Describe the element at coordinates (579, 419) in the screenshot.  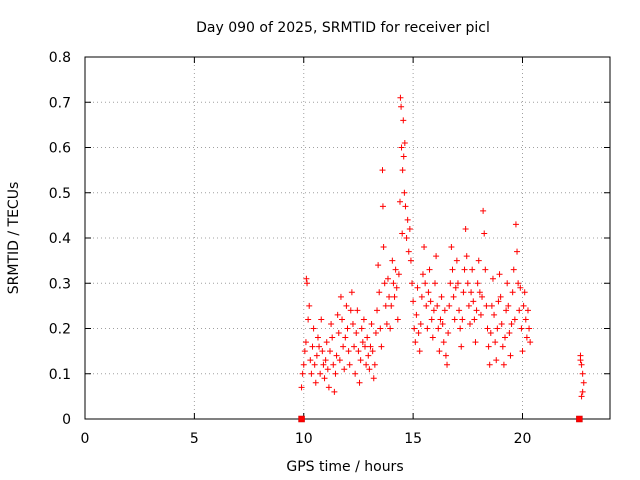
I see `zero-marker` at that location.